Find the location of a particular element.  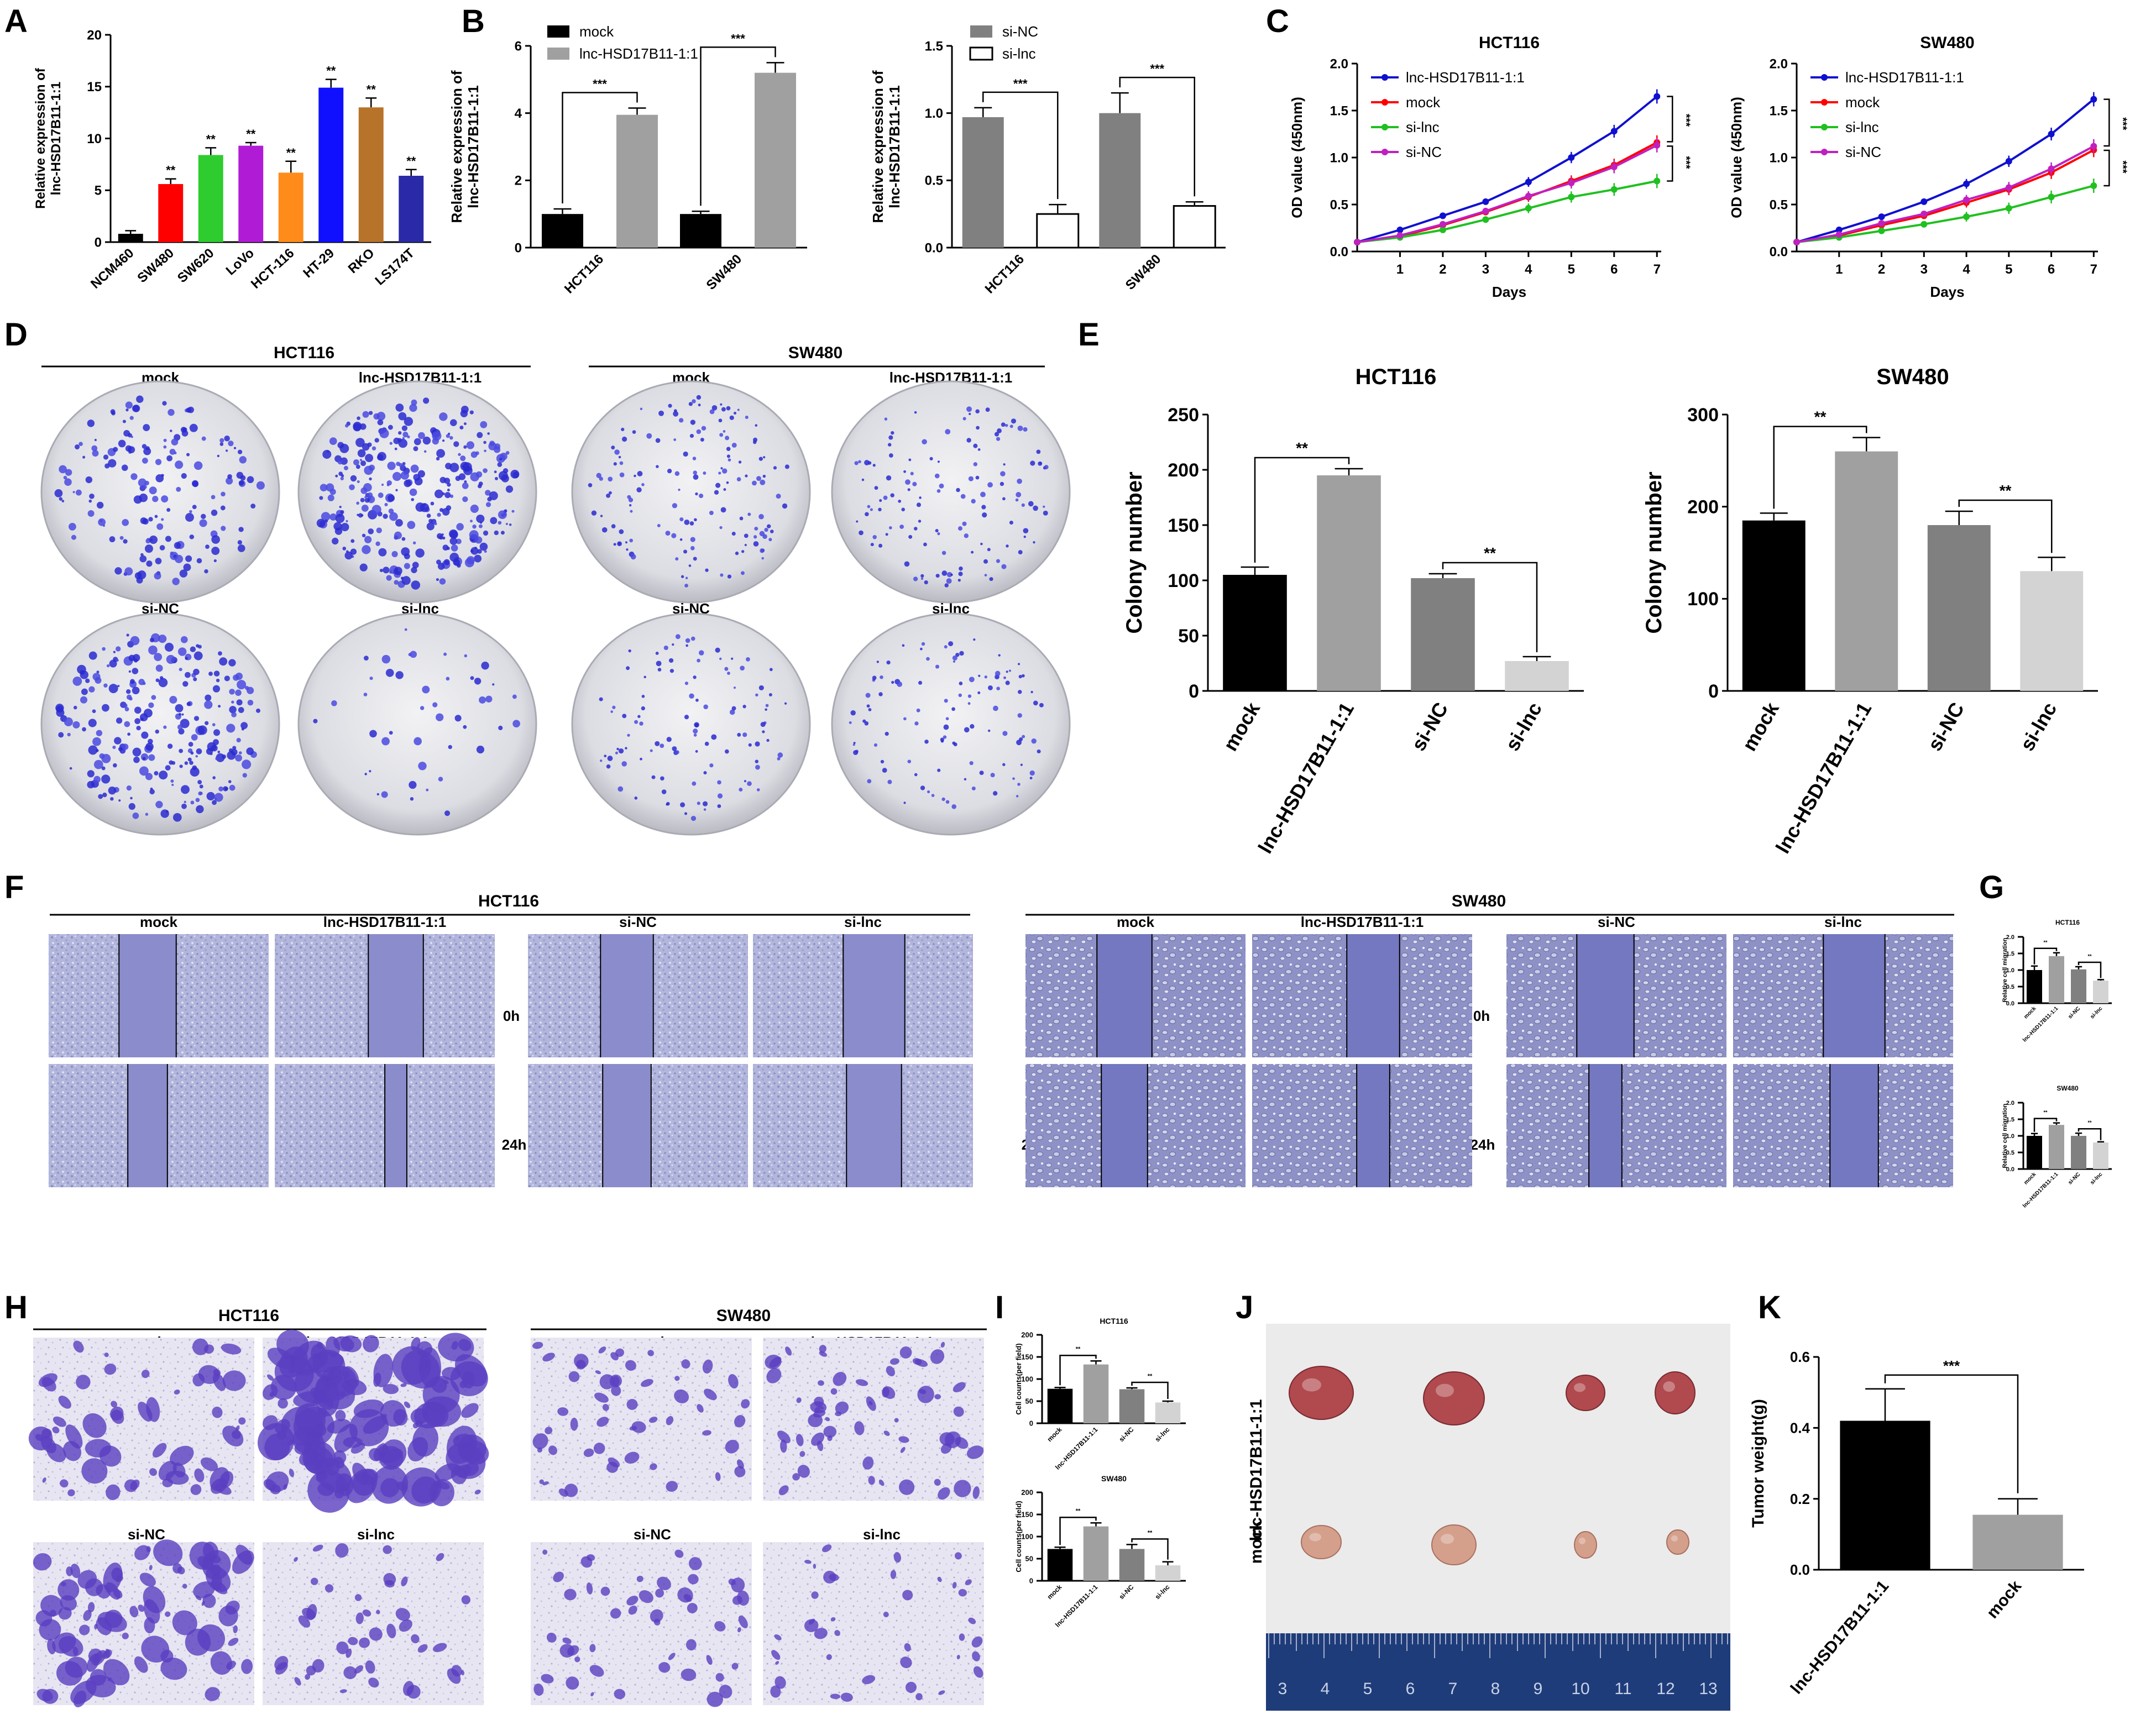

ruler-number-3: 6 is located at coordinates (1411, 1689).